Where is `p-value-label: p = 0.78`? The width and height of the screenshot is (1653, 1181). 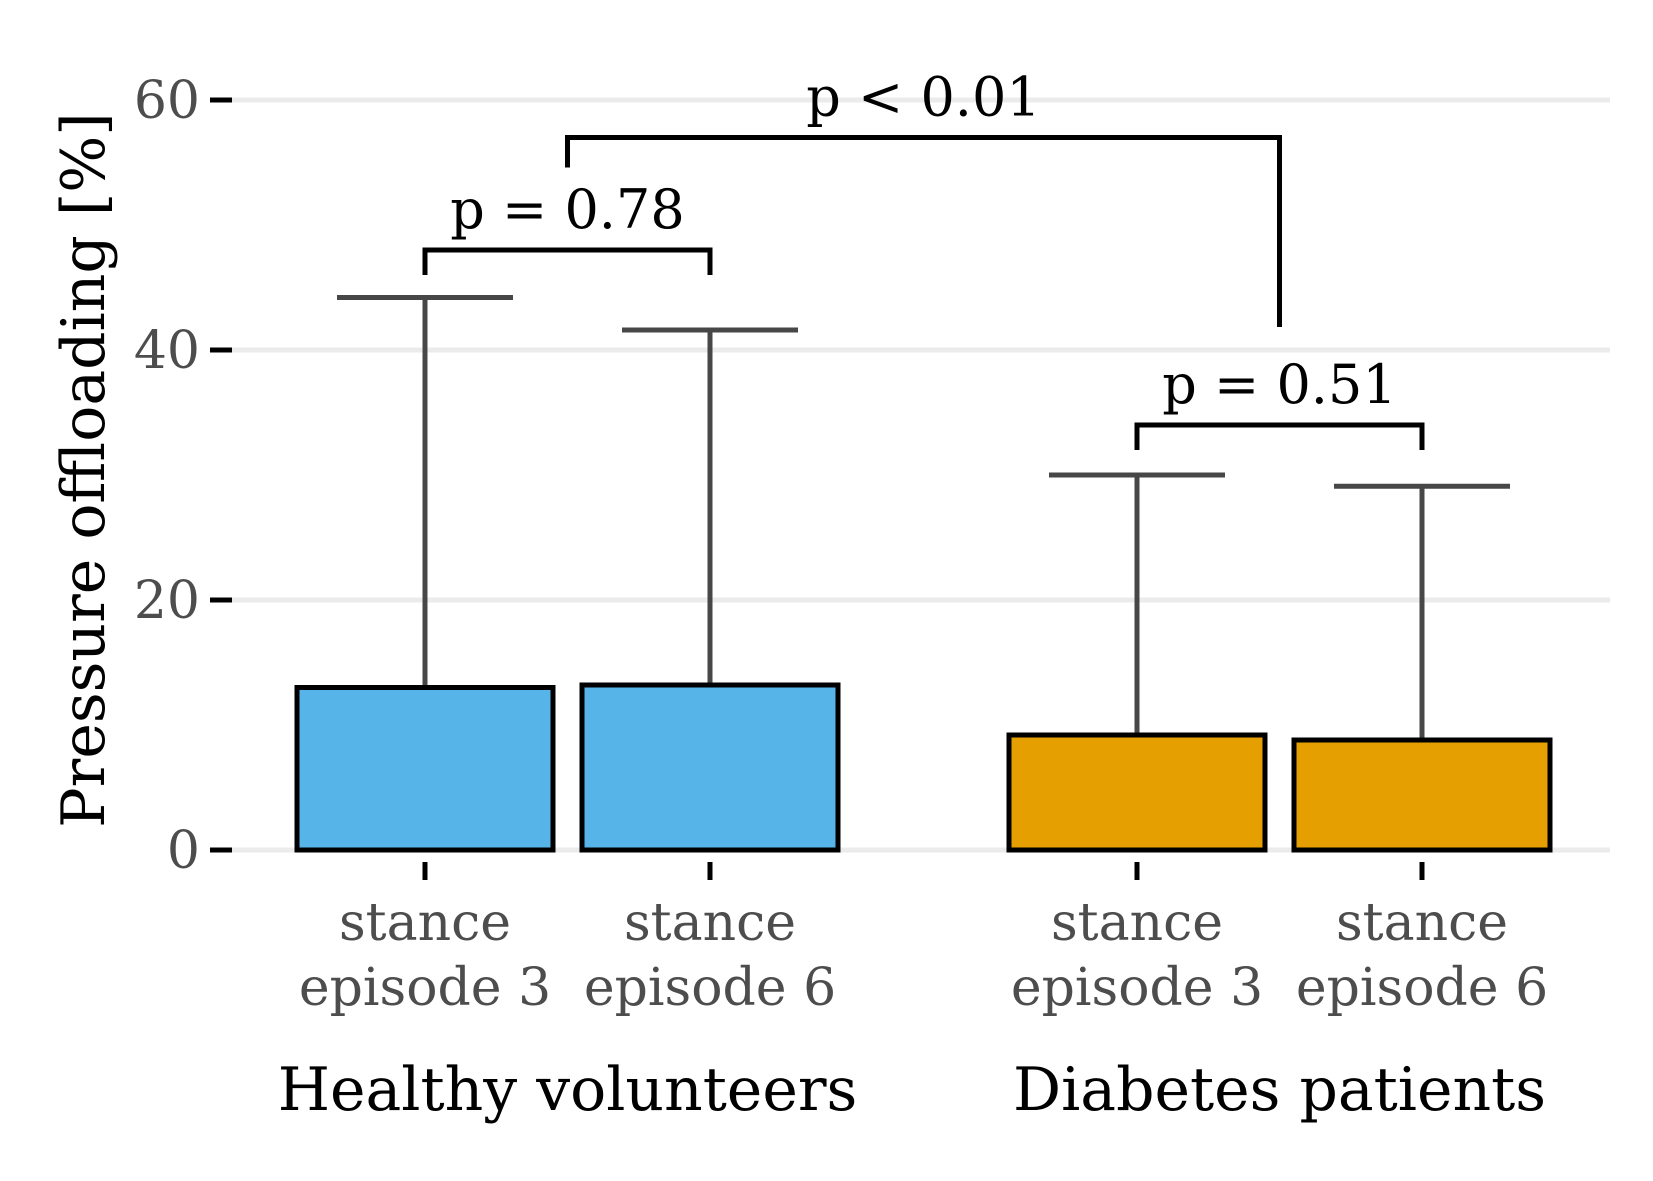 p-value-label: p = 0.78 is located at coordinates (567, 209).